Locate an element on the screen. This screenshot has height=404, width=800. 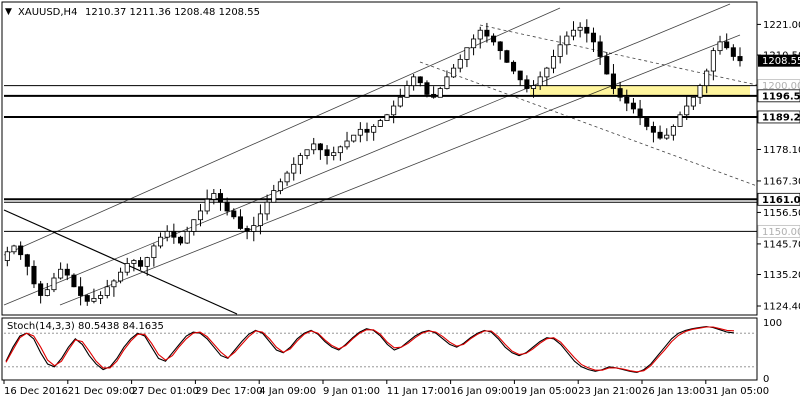
y-tick-label: 1167.30 is located at coordinates (781, 181).